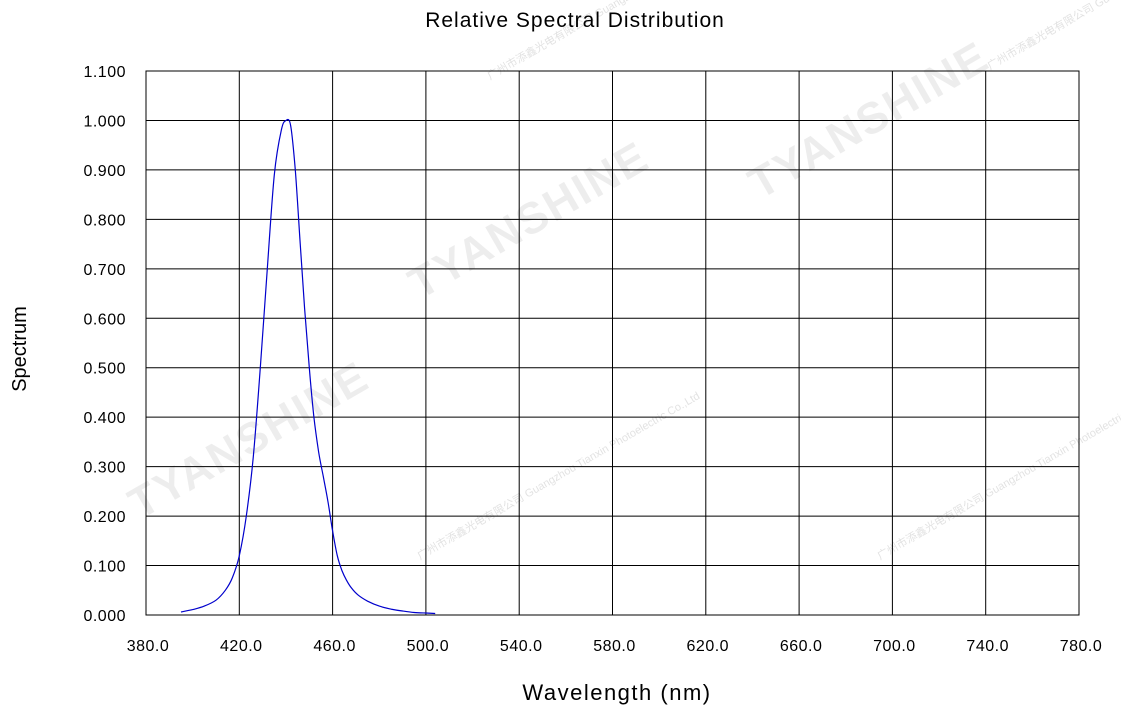 The height and width of the screenshot is (715, 1121). Describe the element at coordinates (104, 369) in the screenshot. I see `y-tick-label: 0.500` at that location.